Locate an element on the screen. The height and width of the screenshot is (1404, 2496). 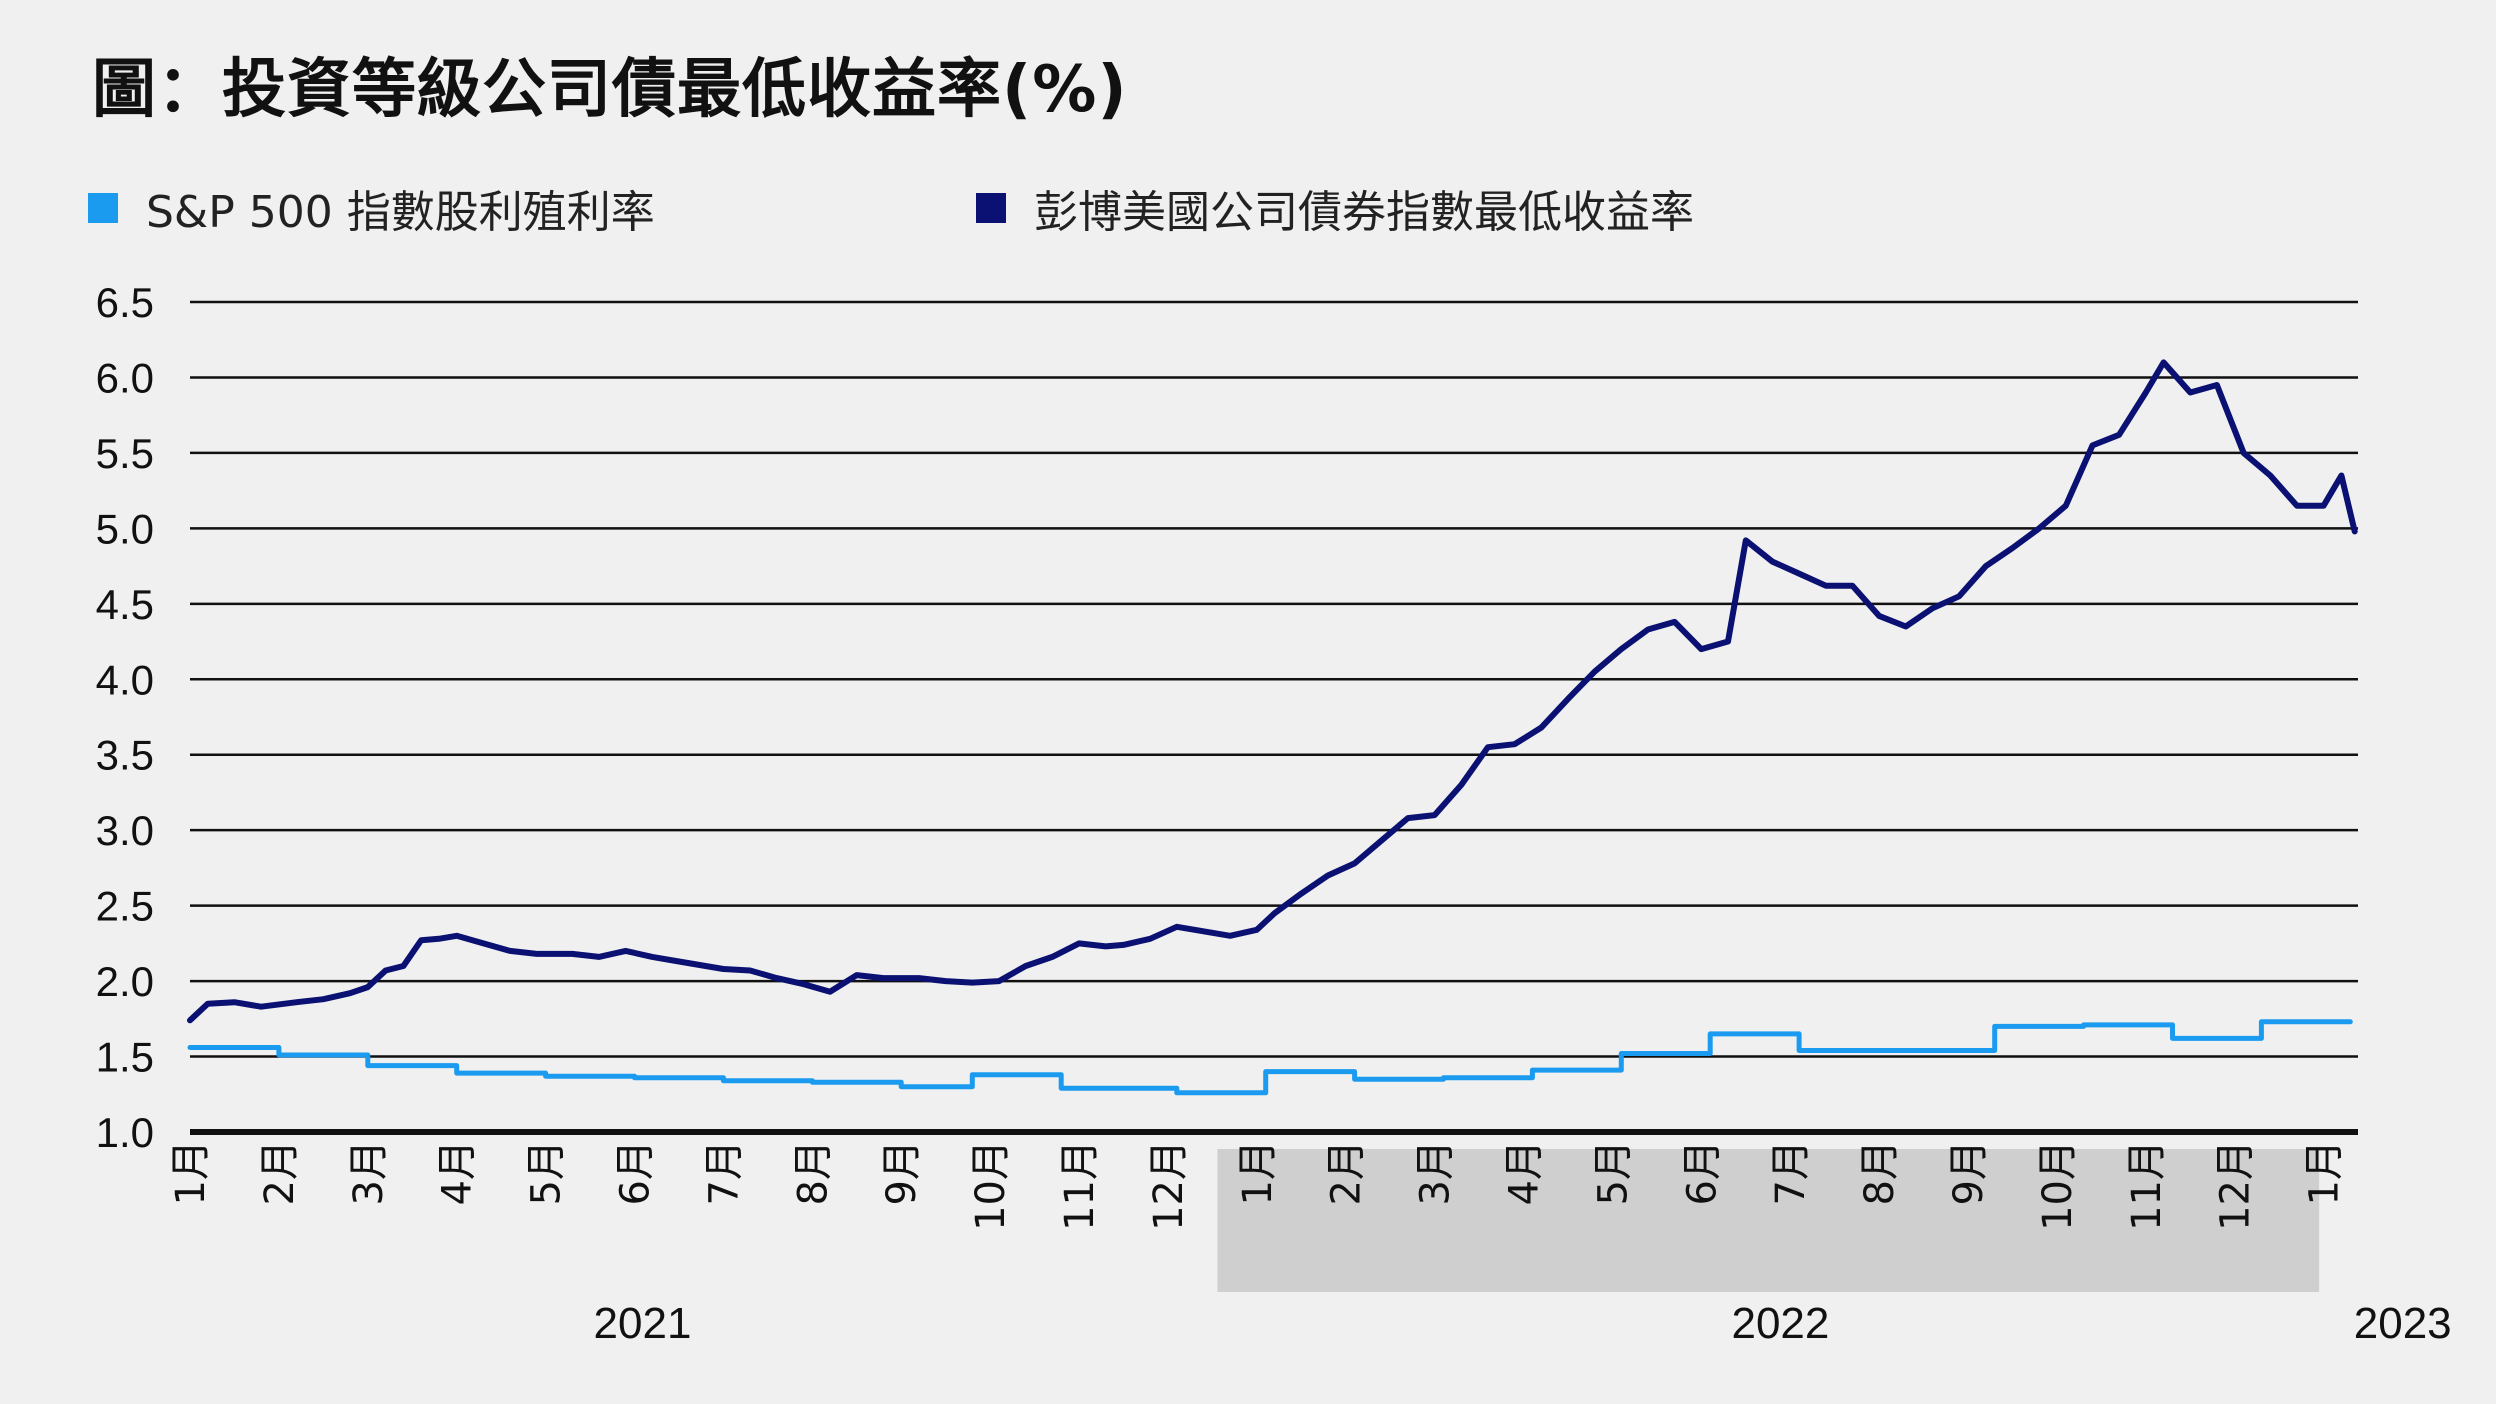
y-tick-label: 2.0 is located at coordinates (125, 981).